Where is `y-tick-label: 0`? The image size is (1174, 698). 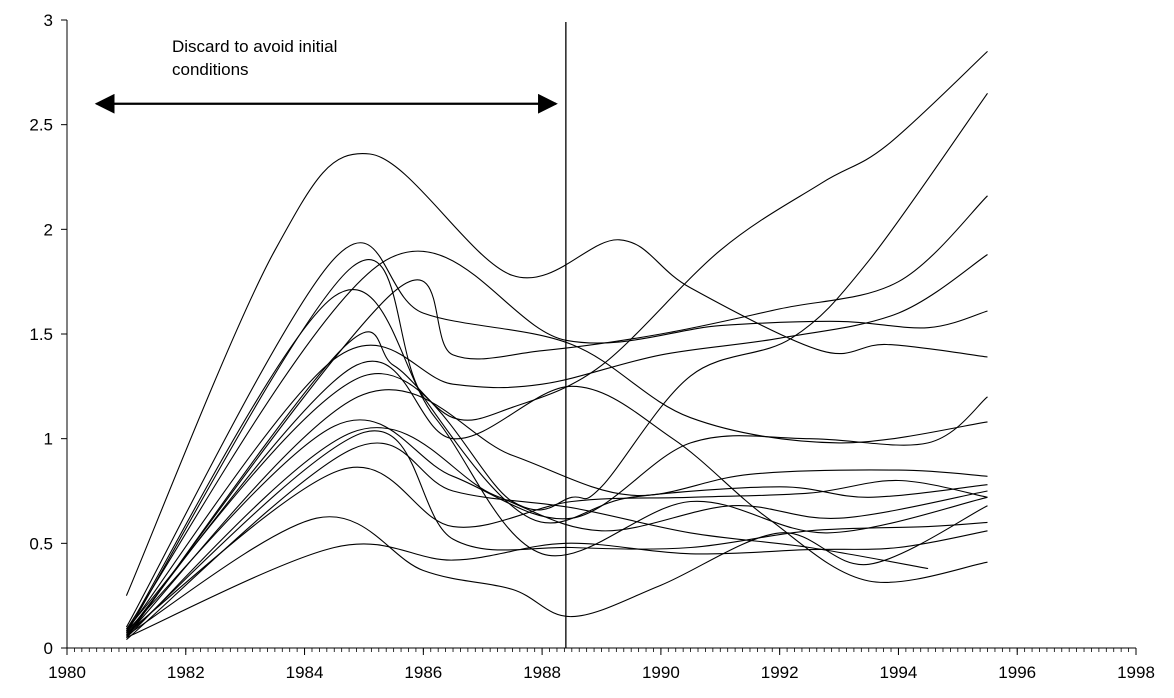
y-tick-label: 0 is located at coordinates (48, 648).